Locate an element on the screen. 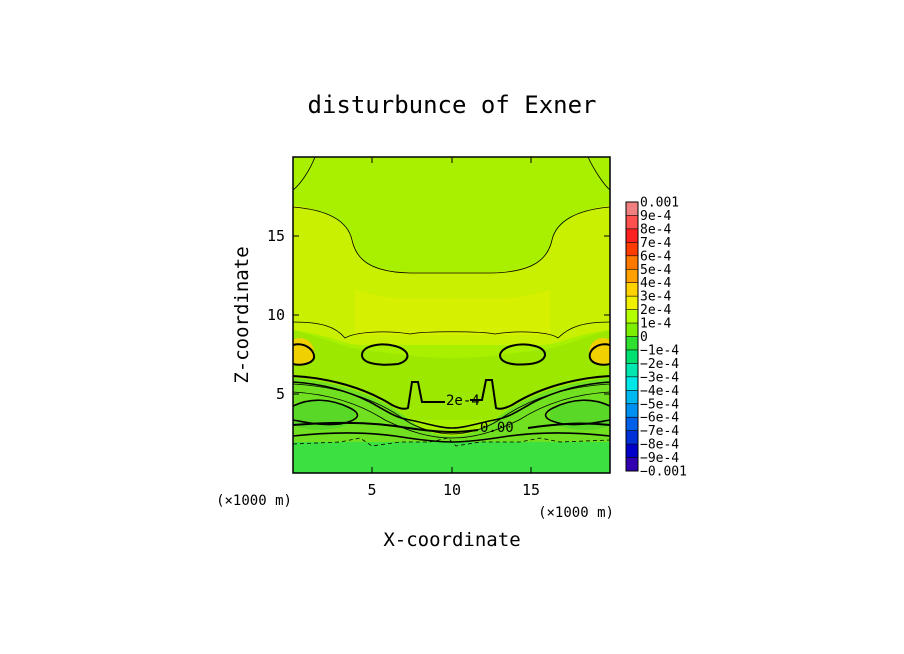  x-tick-label: 10 is located at coordinates (452, 490).